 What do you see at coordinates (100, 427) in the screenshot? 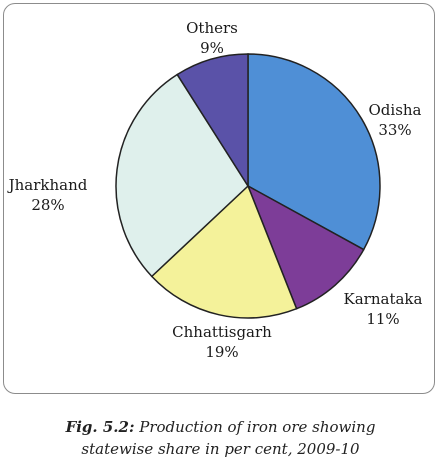
I see `caption-fig-label: Fig. 5.2:` at bounding box center [100, 427].